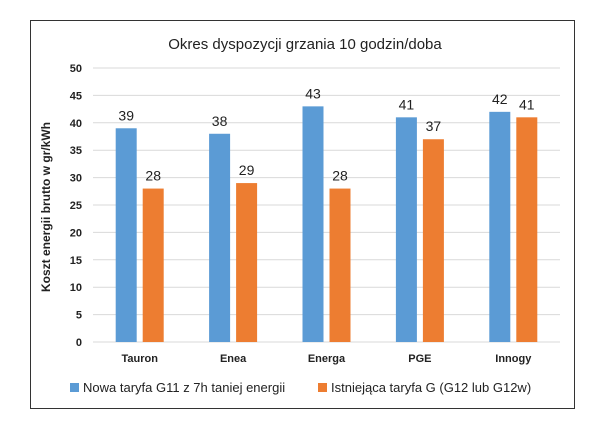 Image resolution: width=600 pixels, height=427 pixels. Describe the element at coordinates (247, 170) in the screenshot. I see `data-label: 29` at that location.